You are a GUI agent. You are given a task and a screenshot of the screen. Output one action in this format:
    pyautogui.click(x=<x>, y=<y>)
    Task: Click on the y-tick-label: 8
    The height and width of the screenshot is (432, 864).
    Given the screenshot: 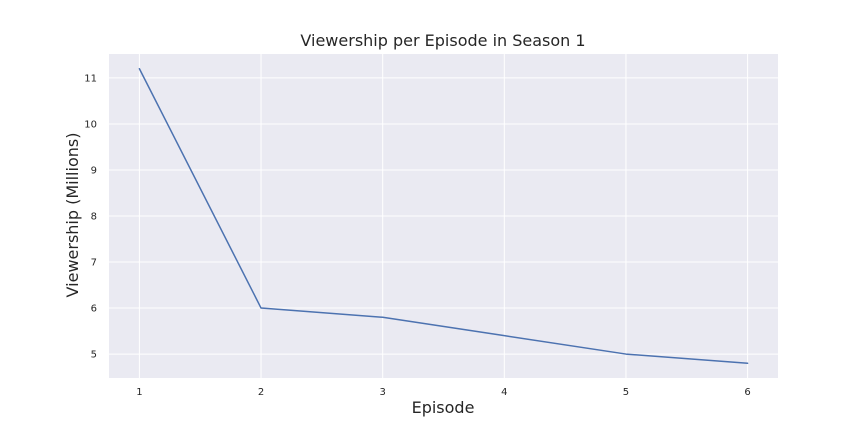 What is the action you would take?
    pyautogui.click(x=94, y=217)
    